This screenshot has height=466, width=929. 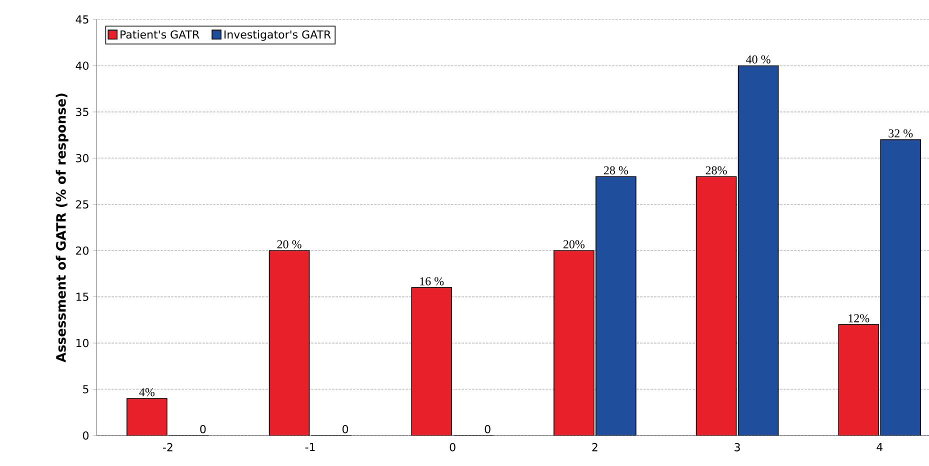 I want to click on data-label: 4%, so click(x=147, y=392).